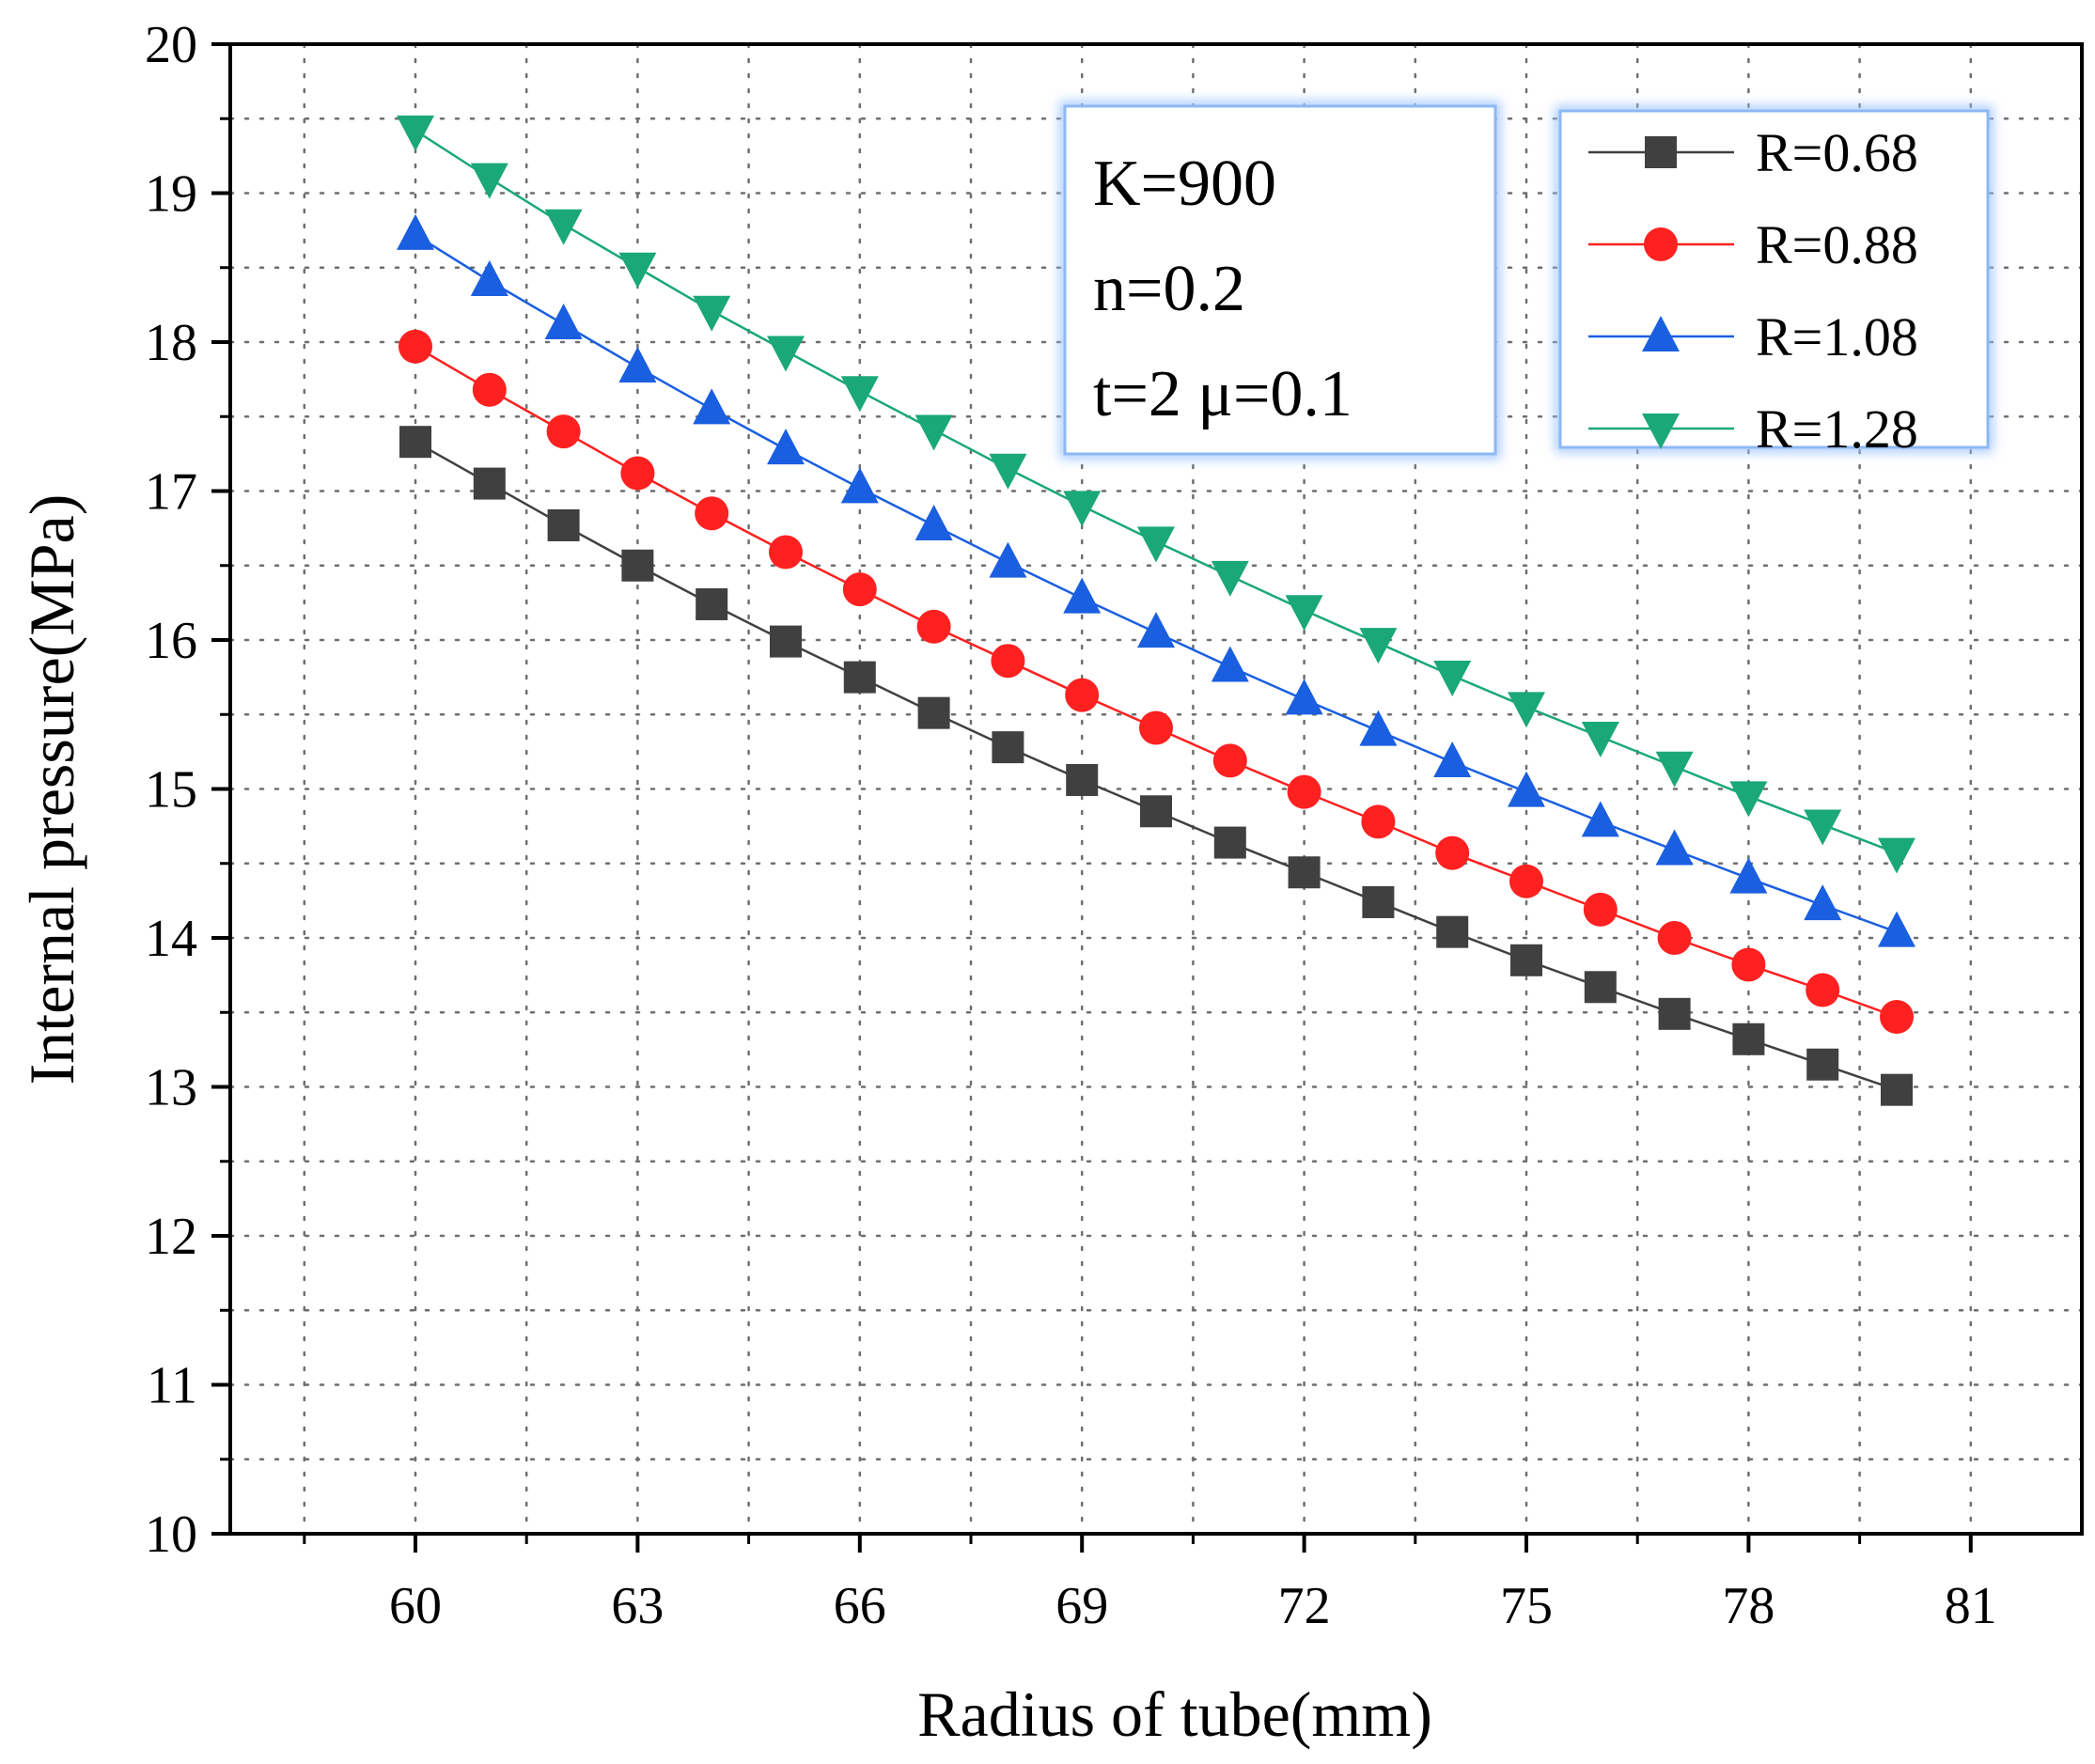 The height and width of the screenshot is (1764, 2095). Describe the element at coordinates (171, 45) in the screenshot. I see `y-tick-label: 20` at that location.